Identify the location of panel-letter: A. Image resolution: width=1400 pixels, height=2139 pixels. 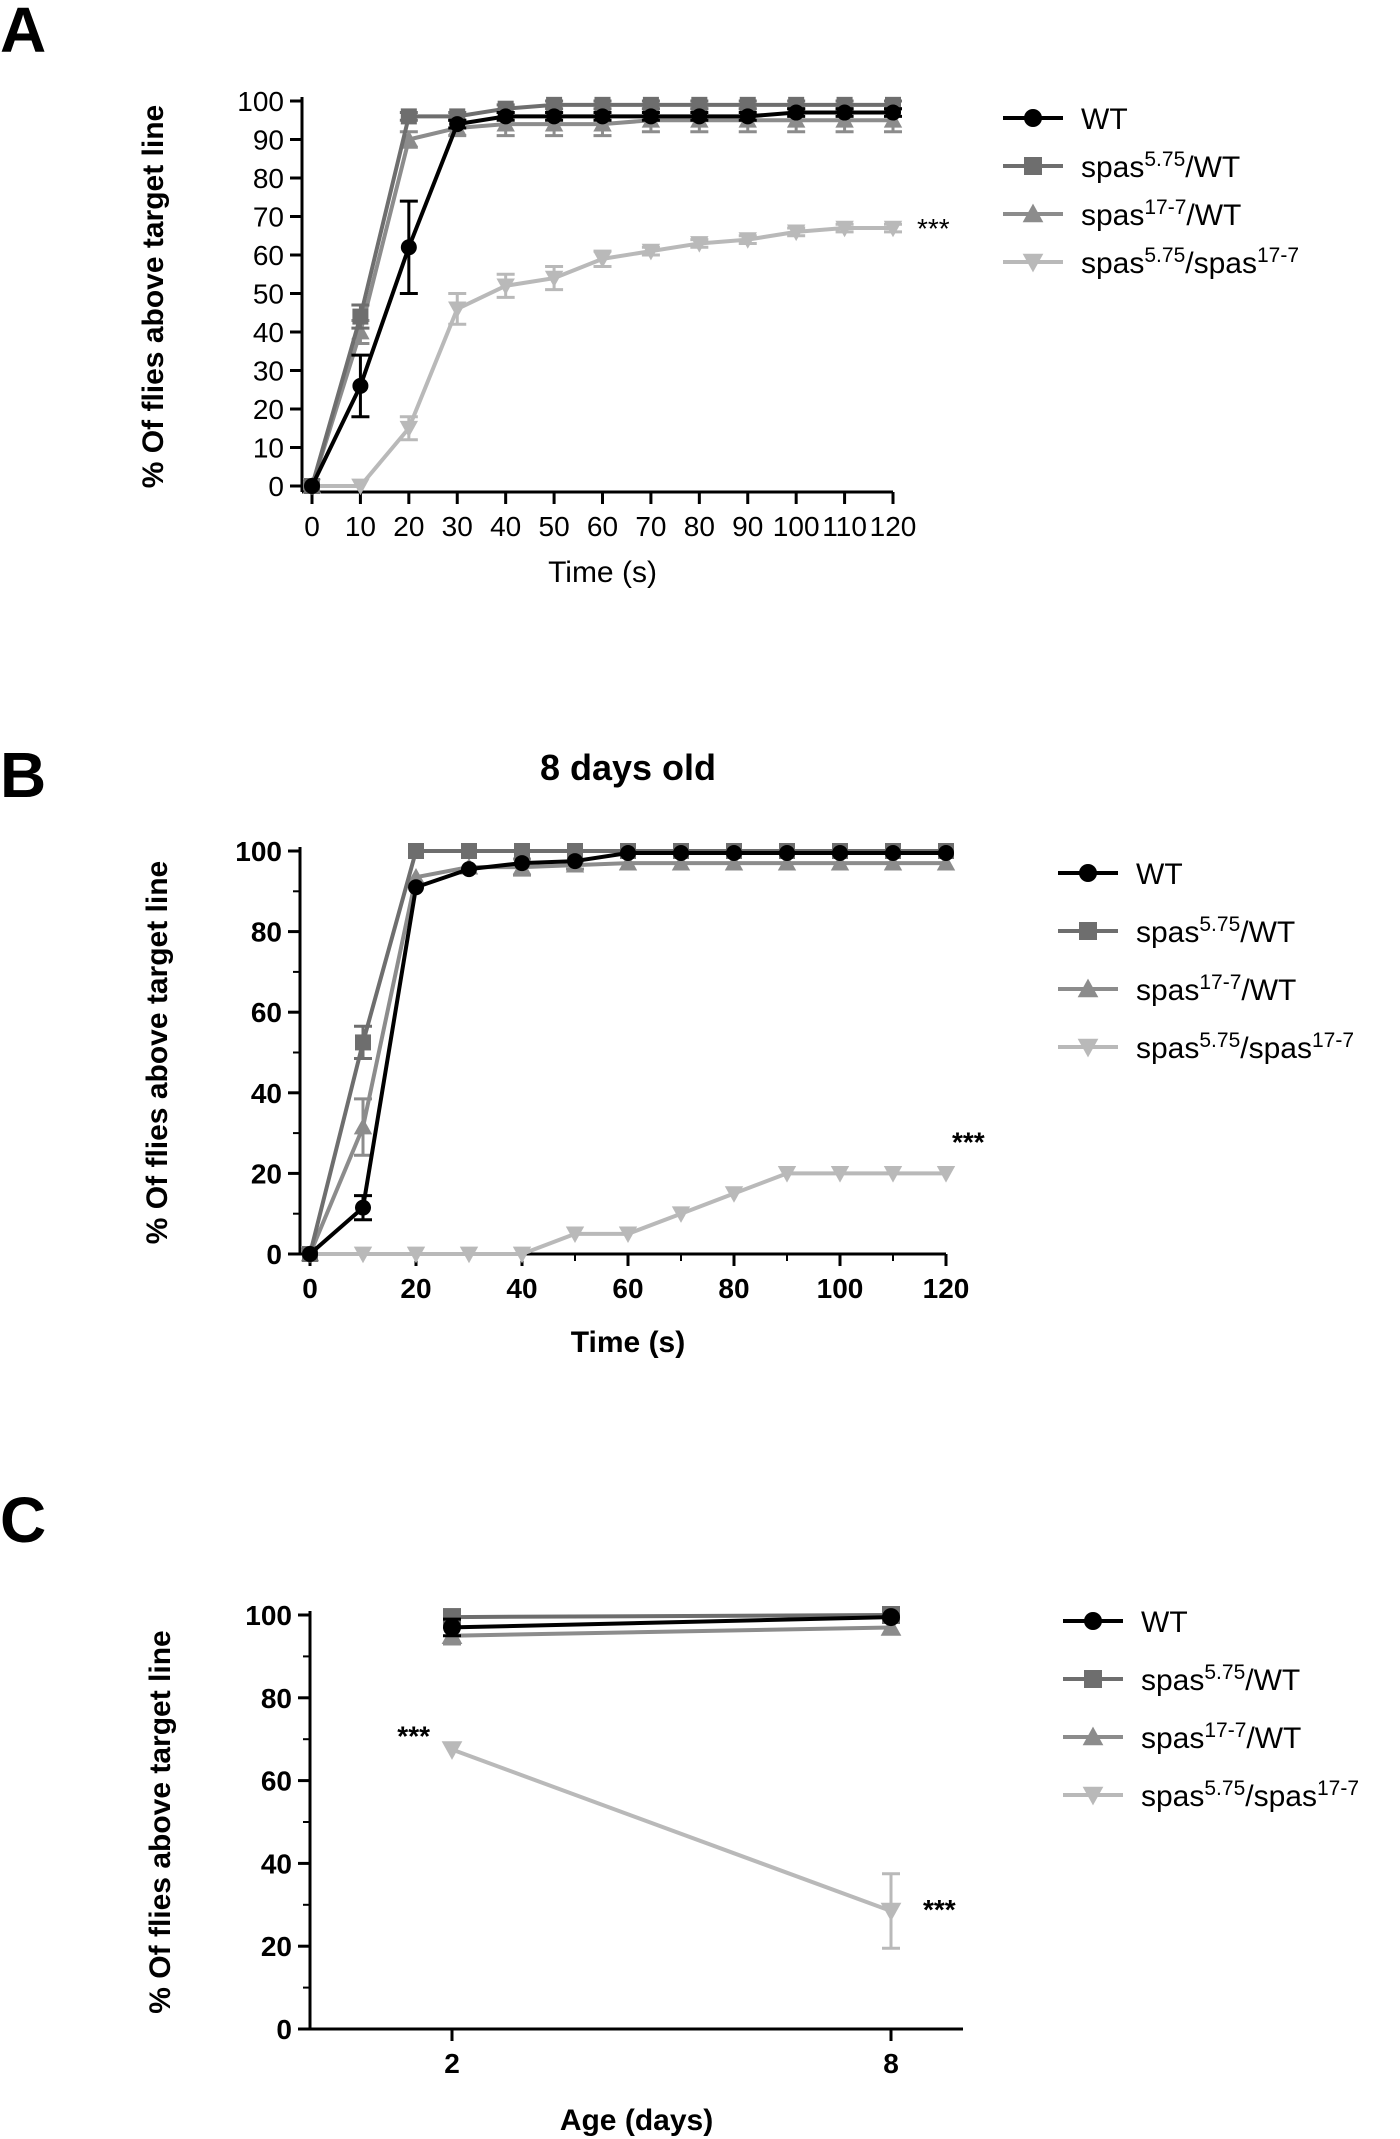
(23, 33).